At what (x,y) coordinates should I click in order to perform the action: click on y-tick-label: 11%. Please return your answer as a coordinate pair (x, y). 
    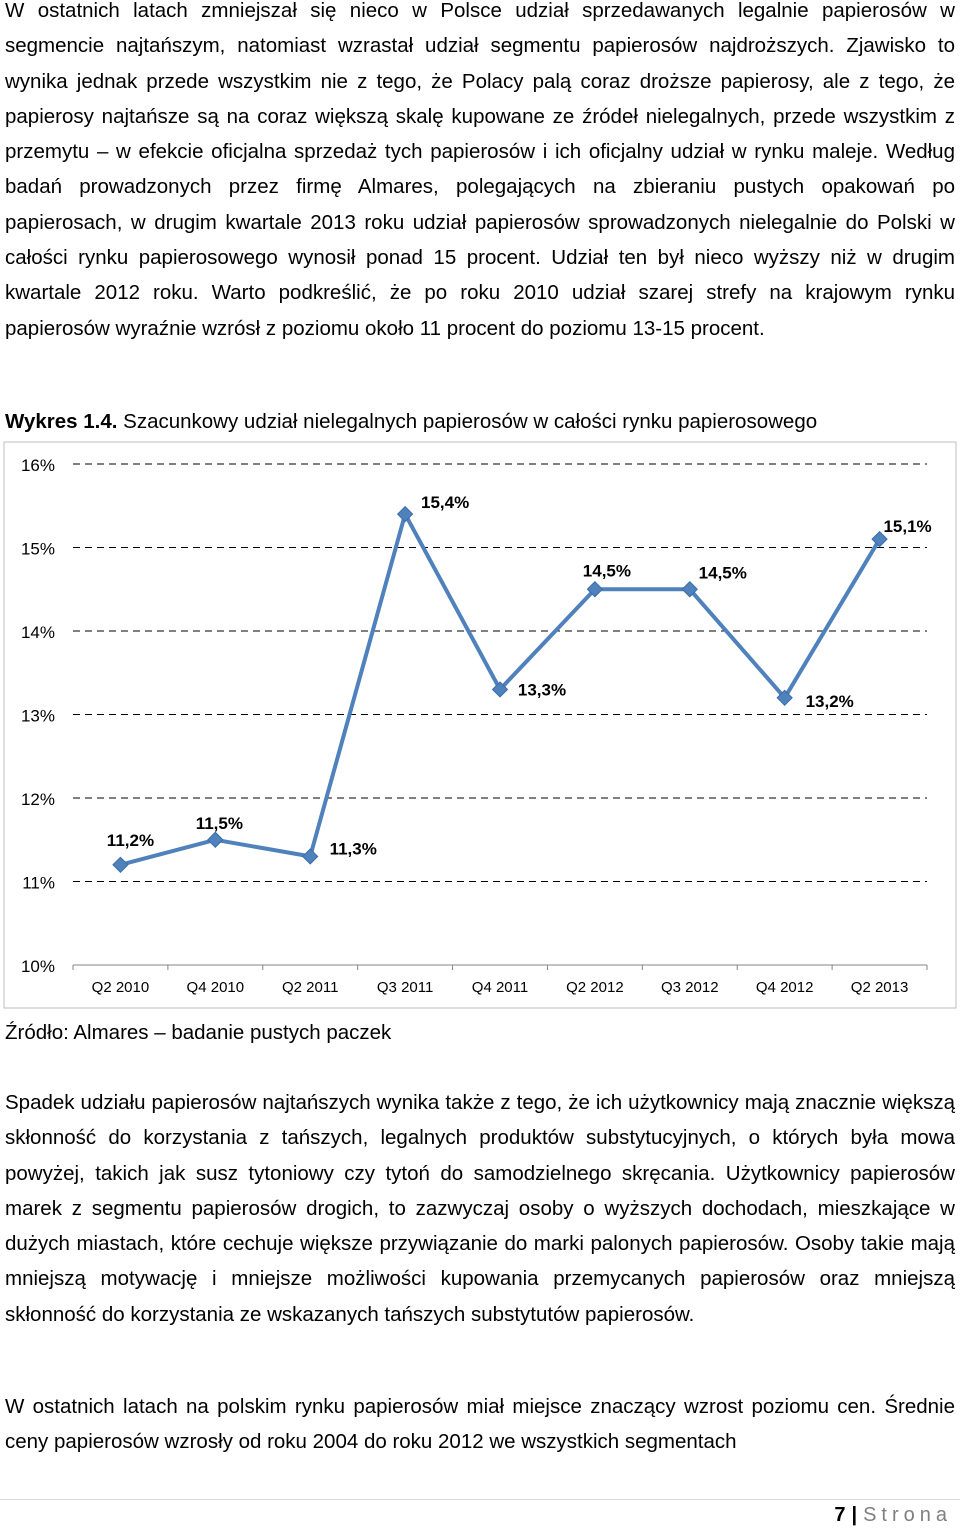
    Looking at the image, I should click on (38, 883).